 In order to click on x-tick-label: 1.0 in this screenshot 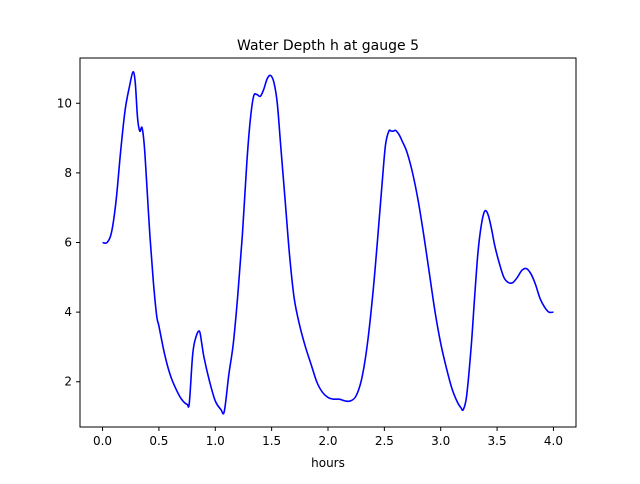, I will do `click(215, 441)`.